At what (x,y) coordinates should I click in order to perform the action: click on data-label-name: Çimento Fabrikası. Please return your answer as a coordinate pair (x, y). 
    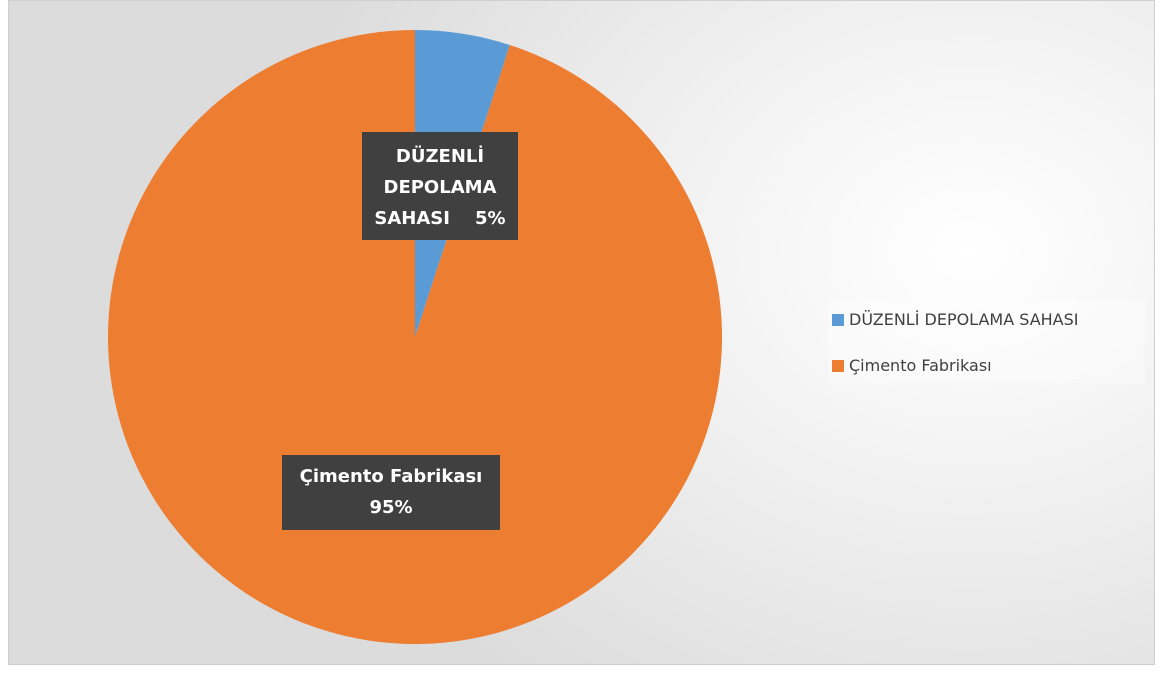
    Looking at the image, I should click on (391, 476).